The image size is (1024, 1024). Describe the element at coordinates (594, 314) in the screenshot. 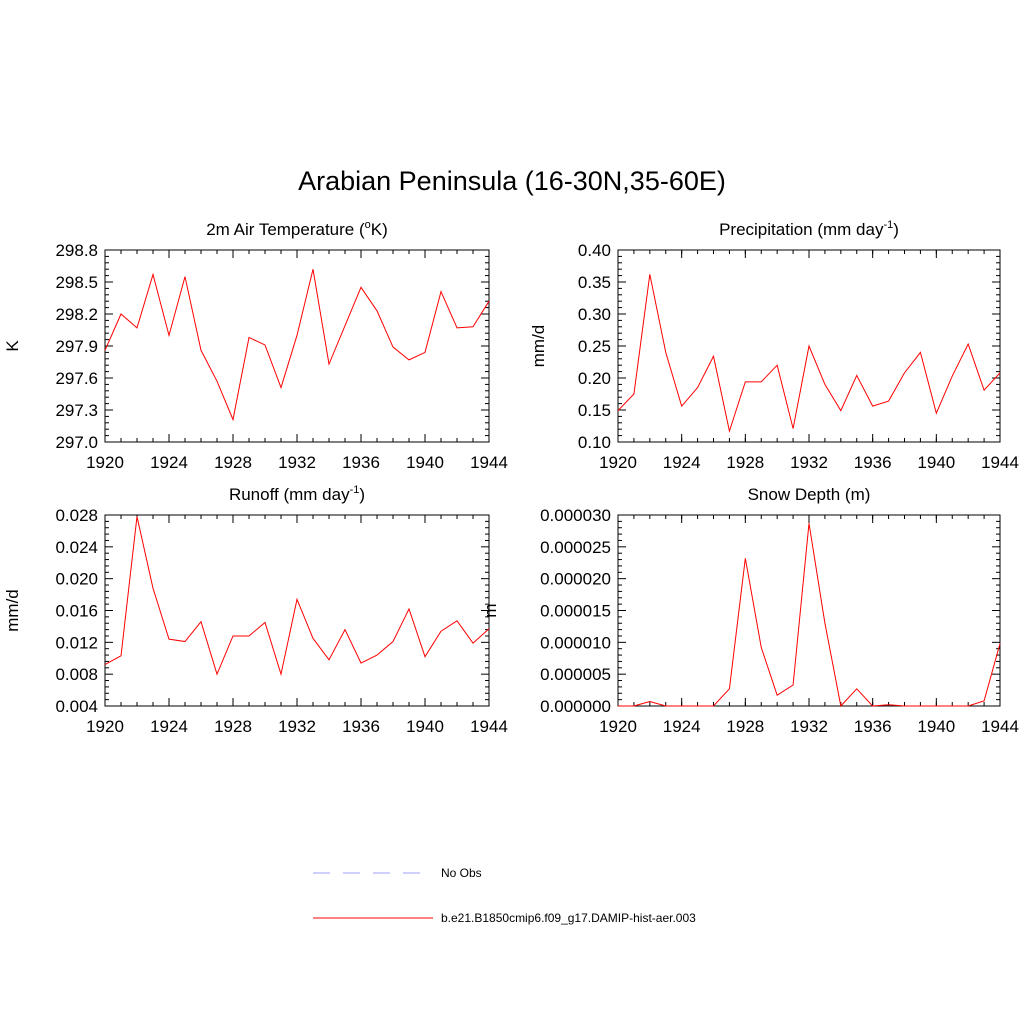

I see `y-tick-label: 0.30` at that location.